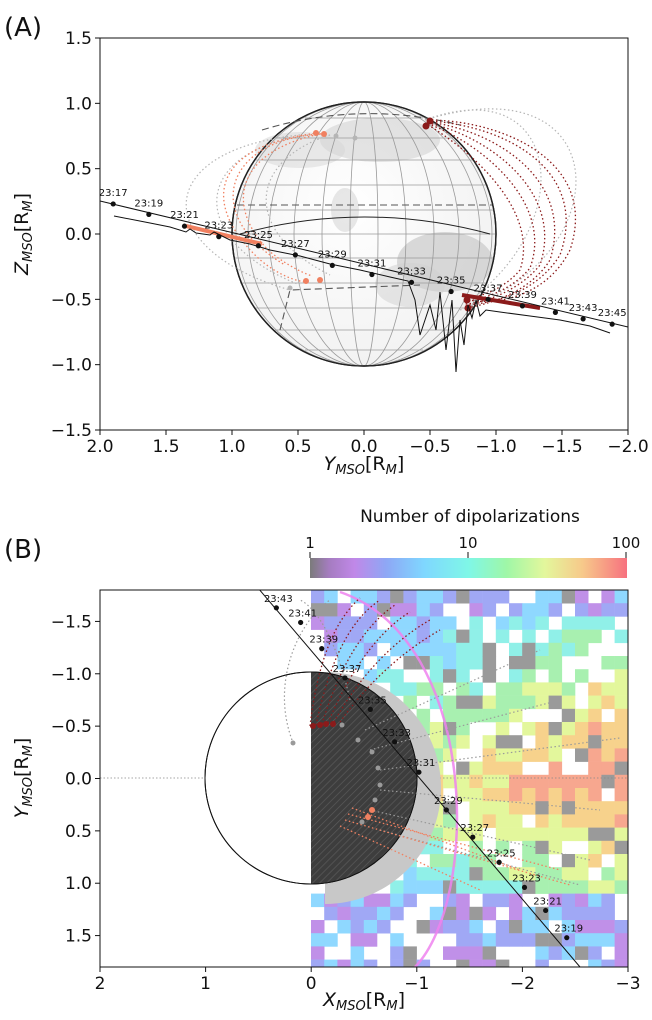  Describe the element at coordinates (364, 465) in the screenshot. I see `panel-a-xlabel: YMSO[RM]` at that location.